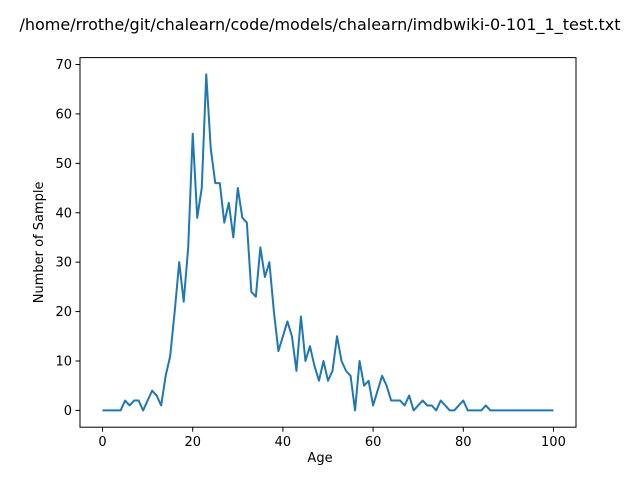 Image resolution: width=640 pixels, height=480 pixels. Describe the element at coordinates (373, 442) in the screenshot. I see `x-tick-label: 60` at that location.